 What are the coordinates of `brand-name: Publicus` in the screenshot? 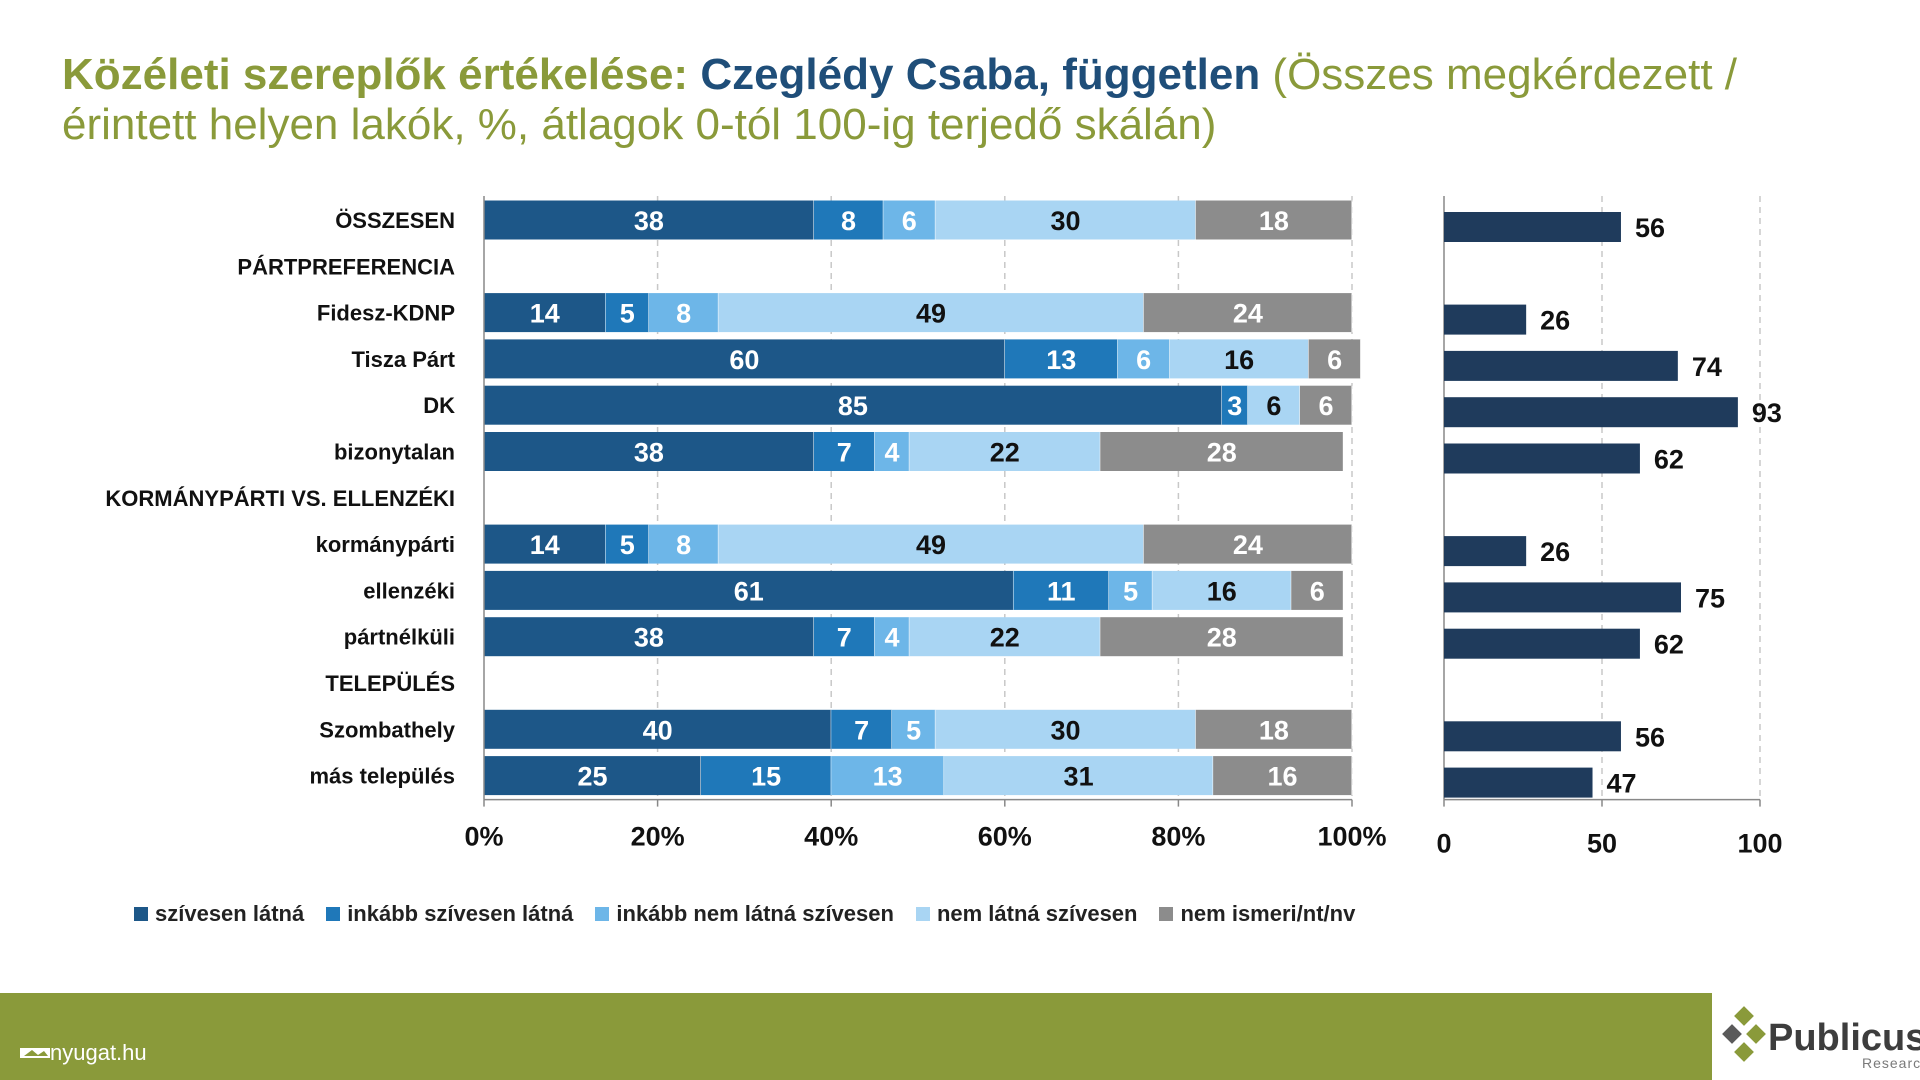 It's located at (1844, 1038).